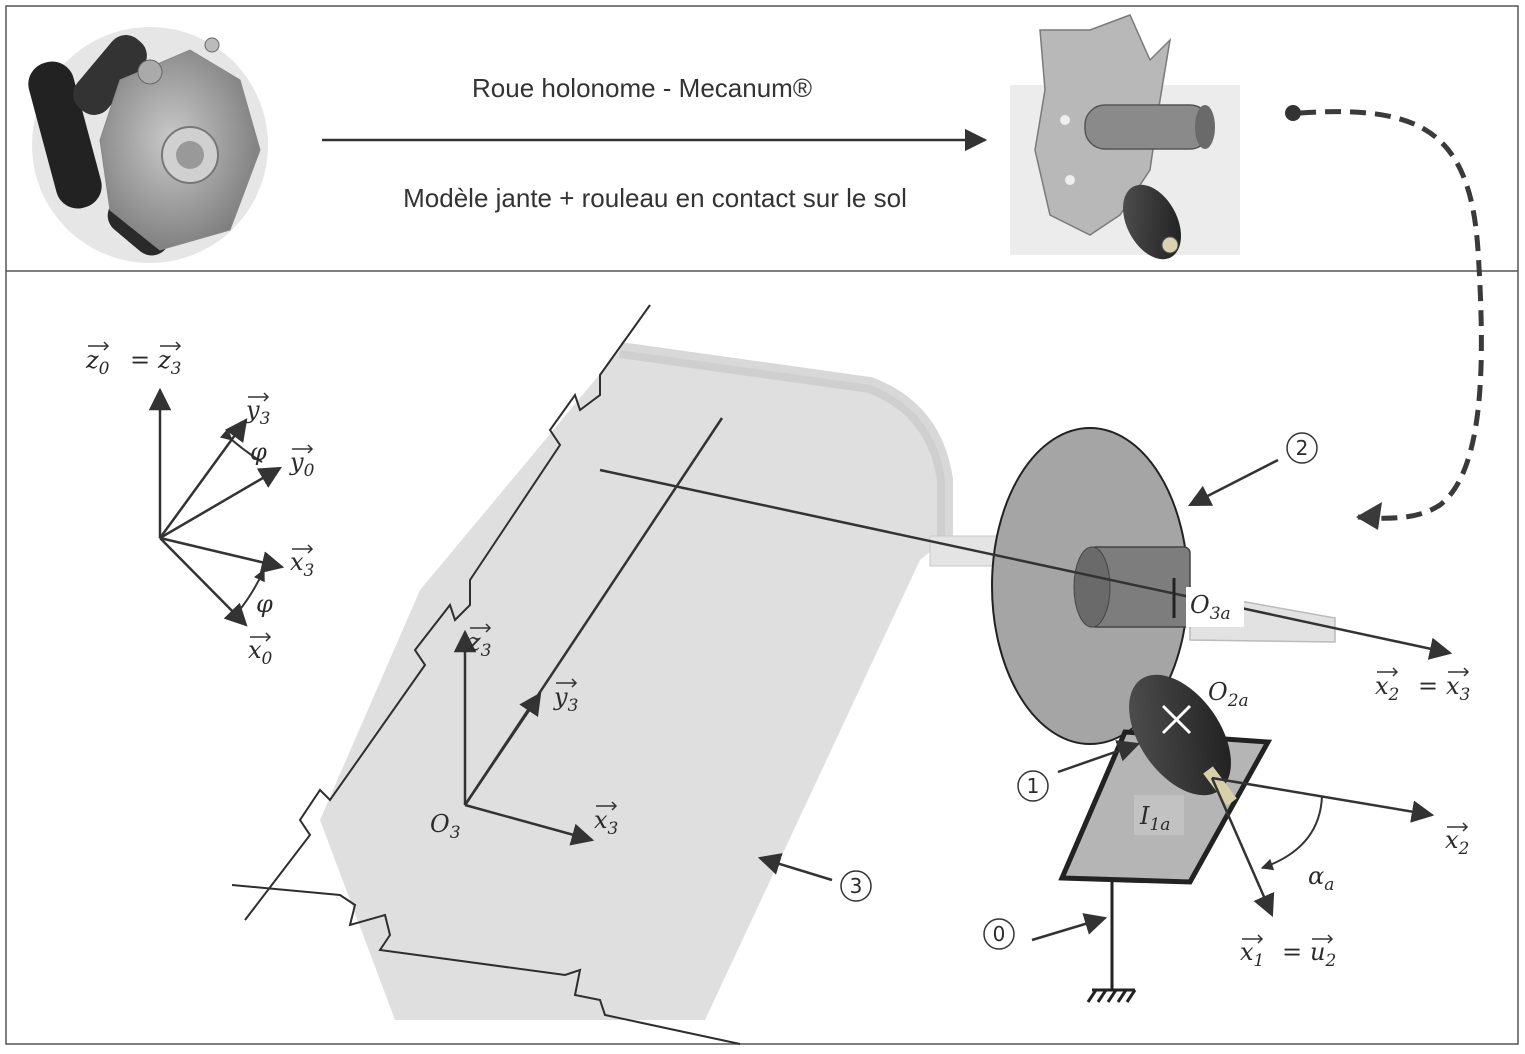  What do you see at coordinates (1228, 694) in the screenshot?
I see `label-O2a: O2a` at bounding box center [1228, 694].